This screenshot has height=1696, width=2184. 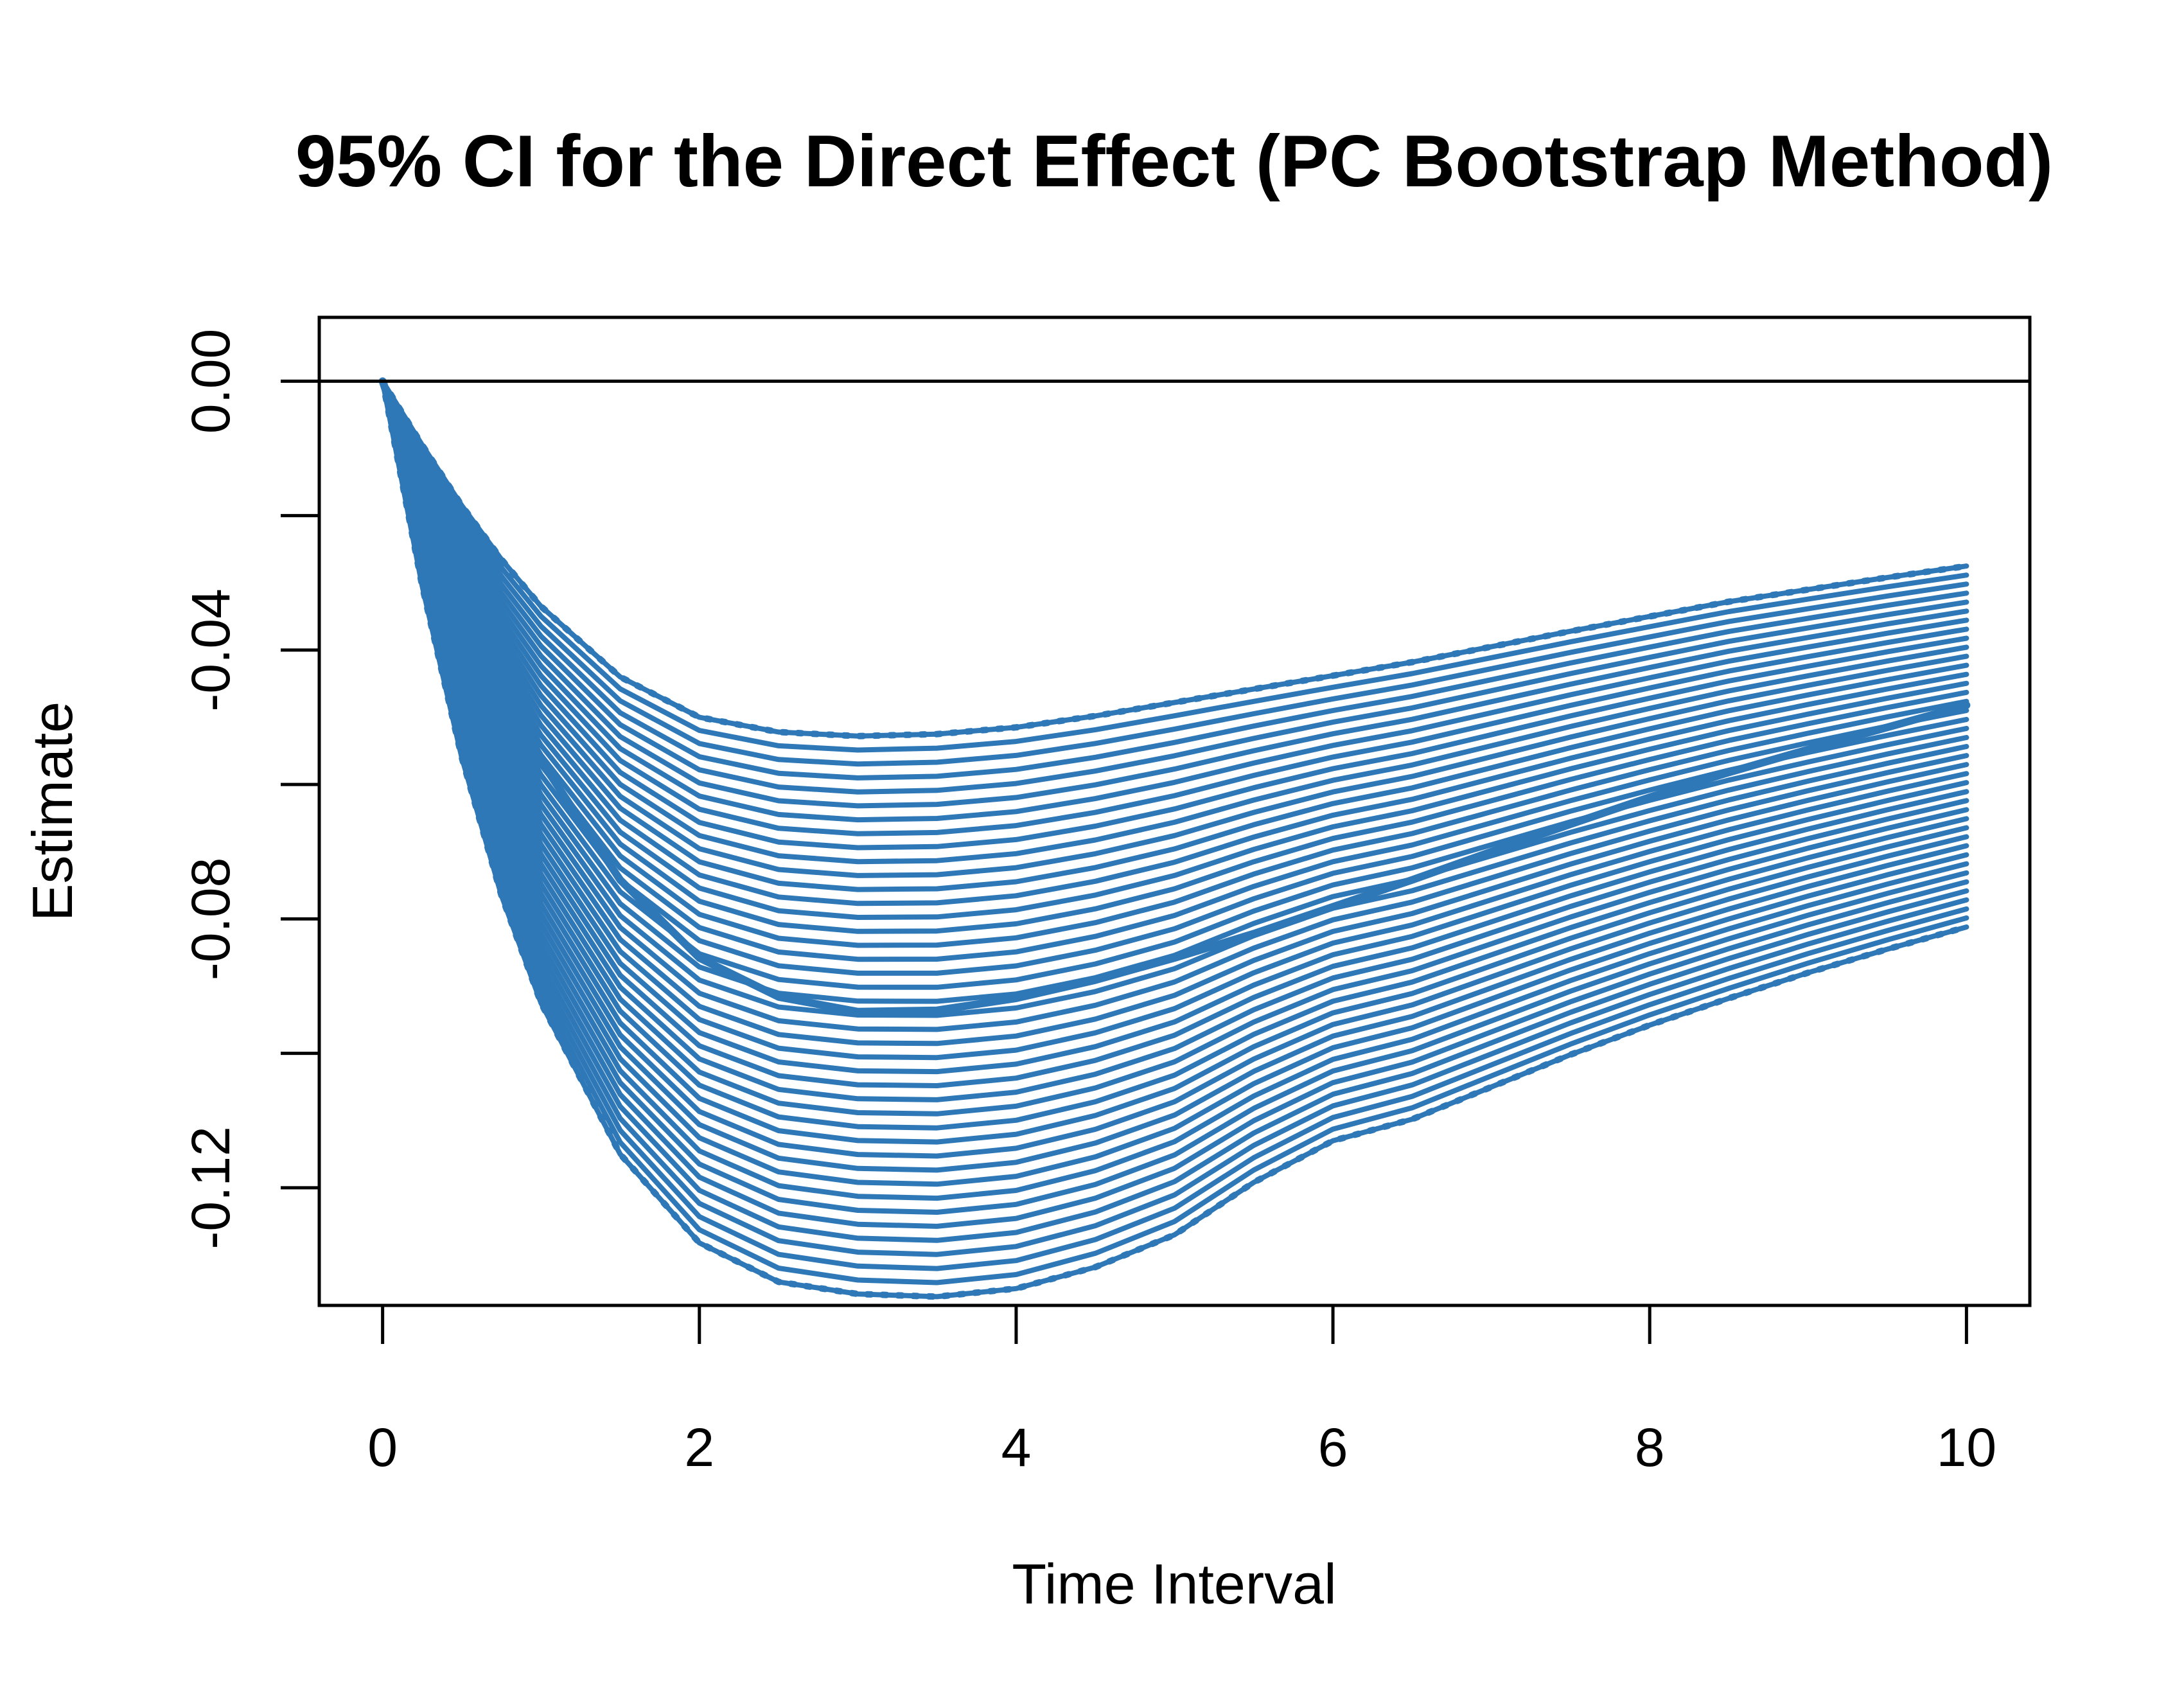 What do you see at coordinates (1966, 1447) in the screenshot?
I see `x-tick-label: 10` at bounding box center [1966, 1447].